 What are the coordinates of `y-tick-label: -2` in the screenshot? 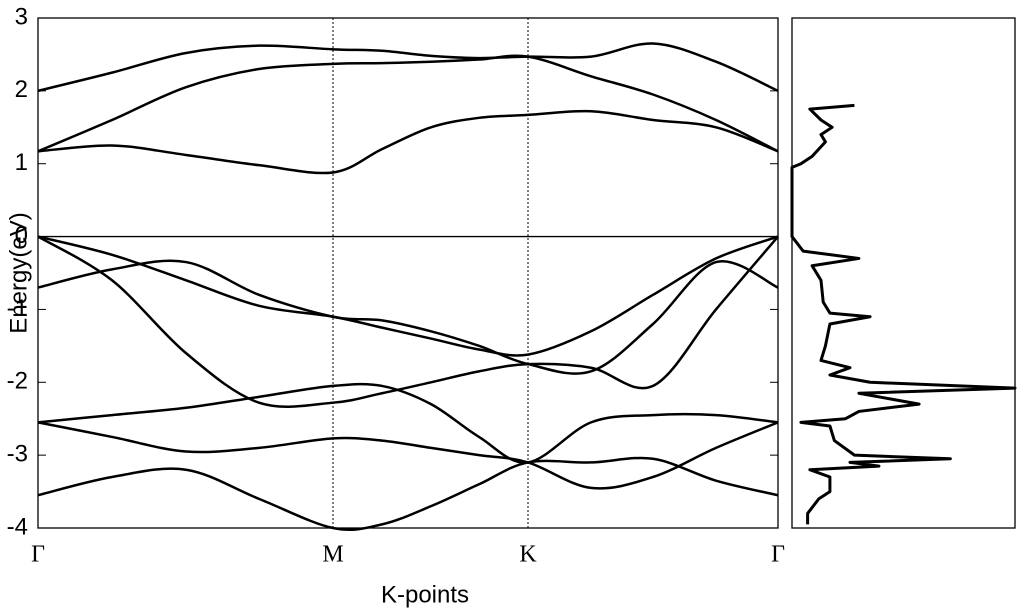 It's located at (17, 381).